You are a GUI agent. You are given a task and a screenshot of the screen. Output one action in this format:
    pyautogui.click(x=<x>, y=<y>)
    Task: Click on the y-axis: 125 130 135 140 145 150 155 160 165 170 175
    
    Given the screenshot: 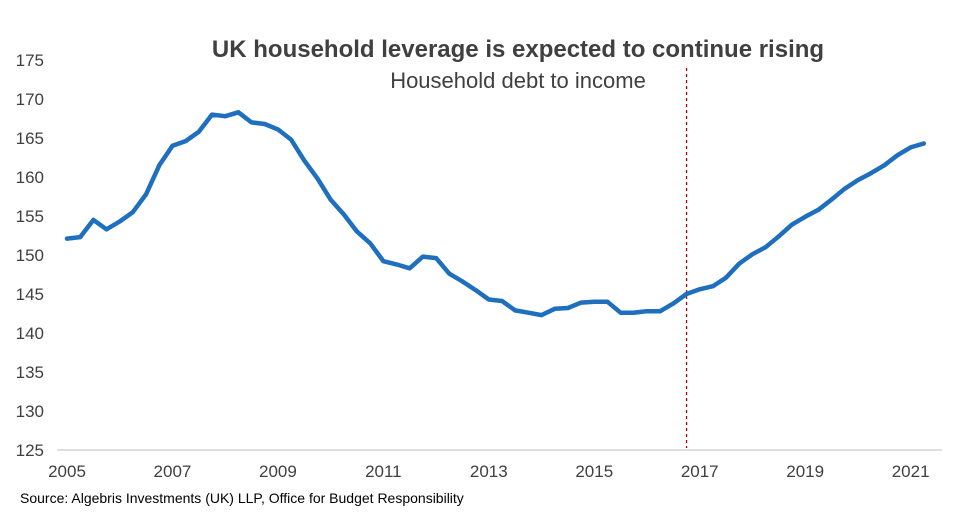 What is the action you would take?
    pyautogui.click(x=30, y=255)
    